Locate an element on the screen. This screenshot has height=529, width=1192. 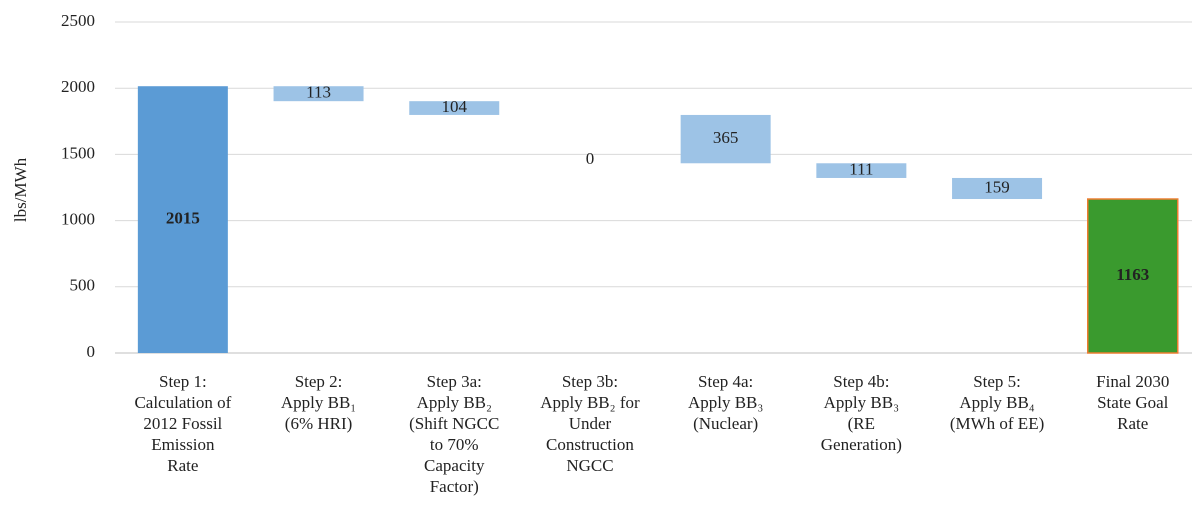
data-label: 113 is located at coordinates (318, 92).